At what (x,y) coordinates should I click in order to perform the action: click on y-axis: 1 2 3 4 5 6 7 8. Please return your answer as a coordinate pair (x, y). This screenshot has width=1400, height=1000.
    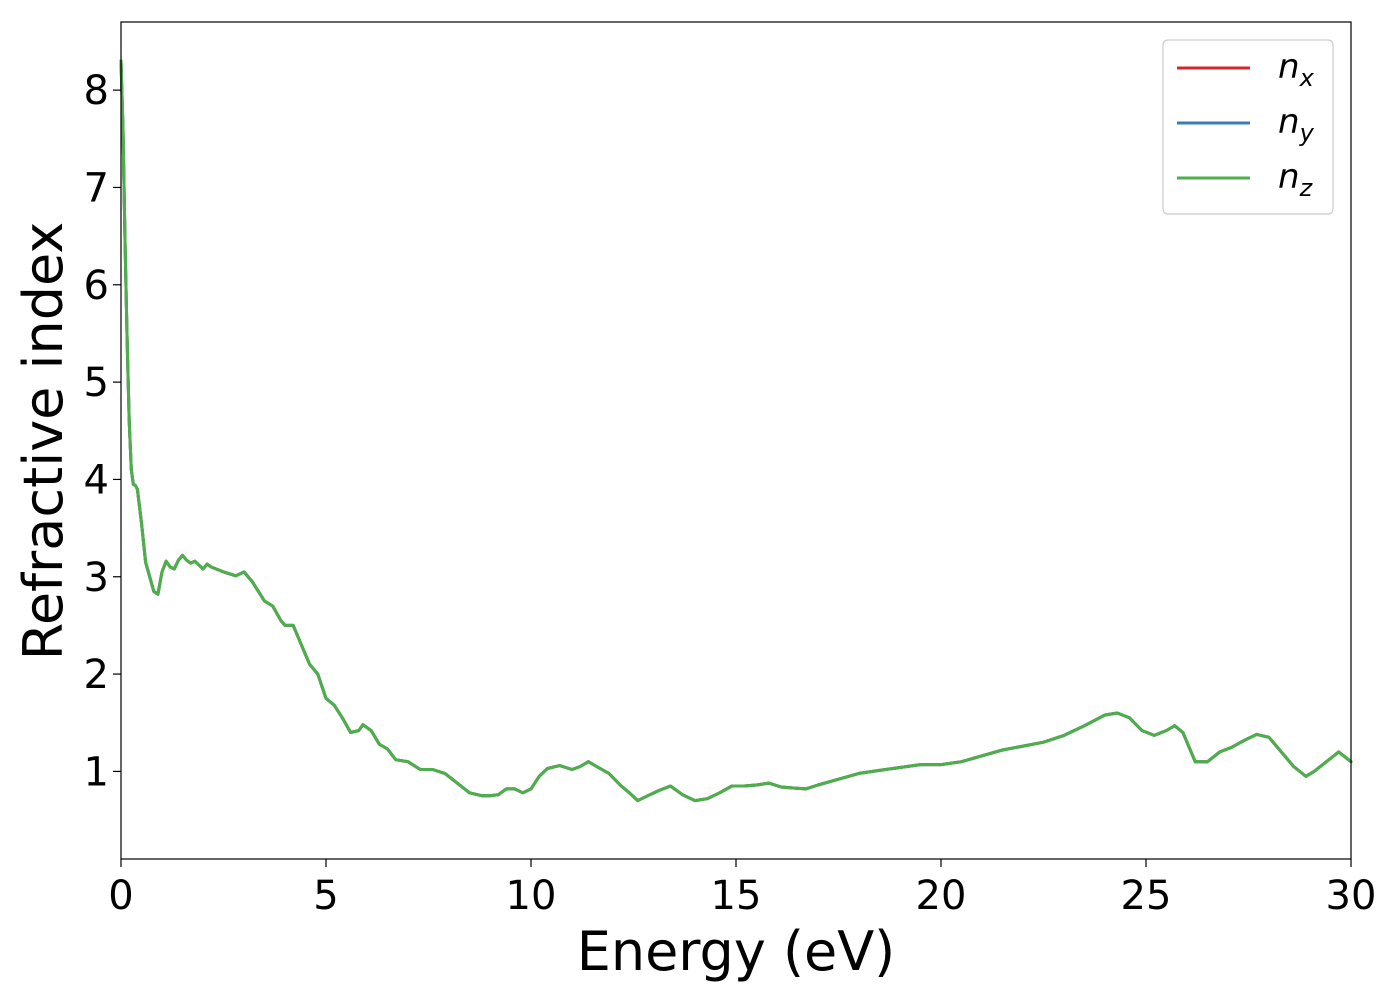
    Looking at the image, I should click on (102, 431).